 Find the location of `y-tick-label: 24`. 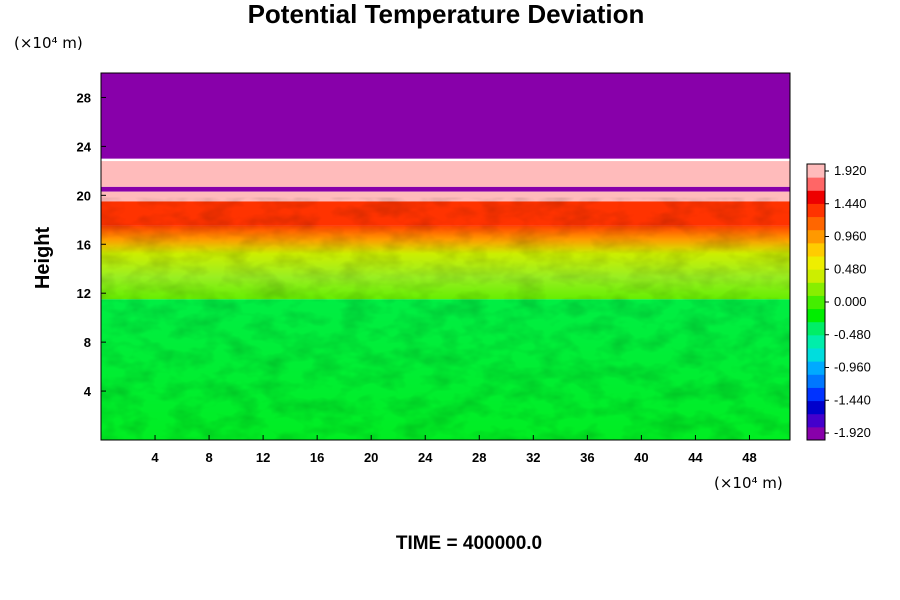

y-tick-label: 24 is located at coordinates (84, 146).